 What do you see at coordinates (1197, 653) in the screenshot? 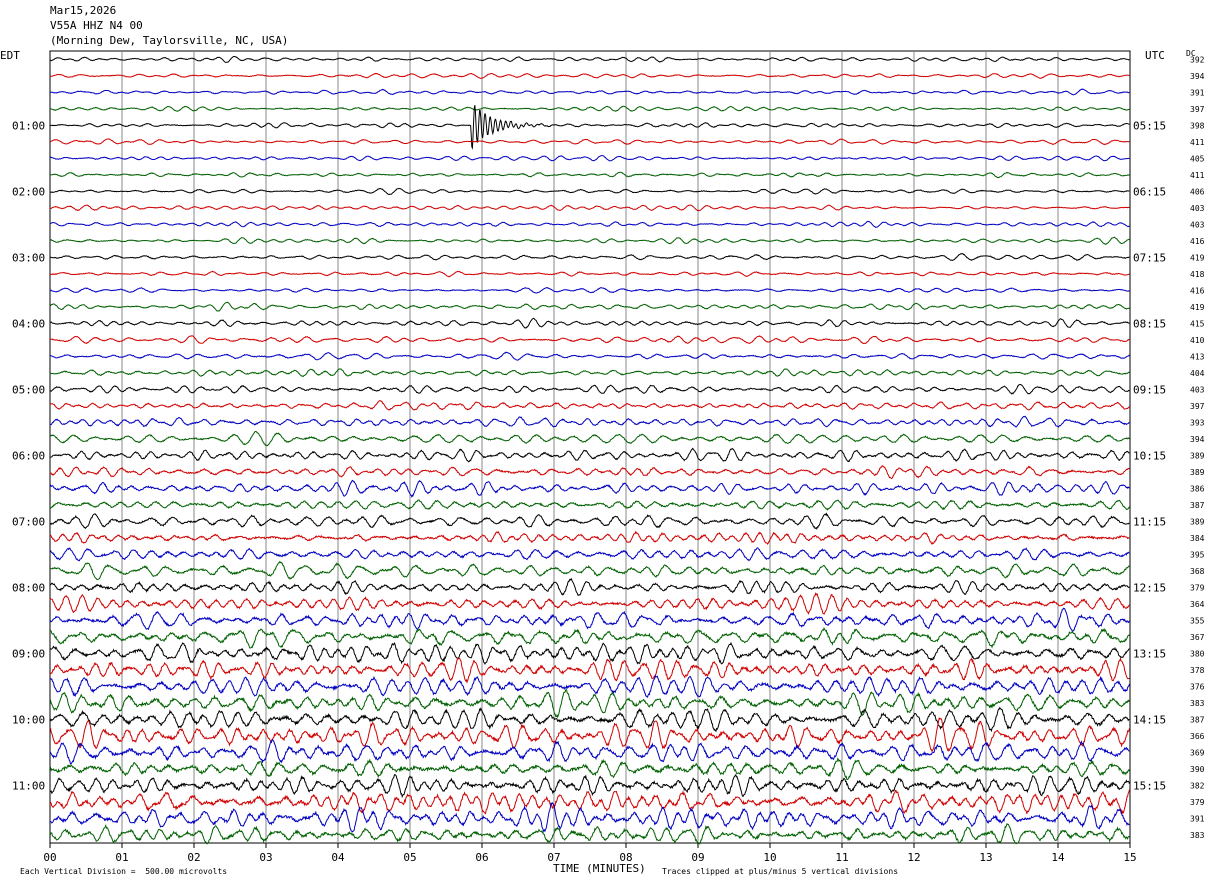
I see `dc-offset-label: 380` at bounding box center [1197, 653].